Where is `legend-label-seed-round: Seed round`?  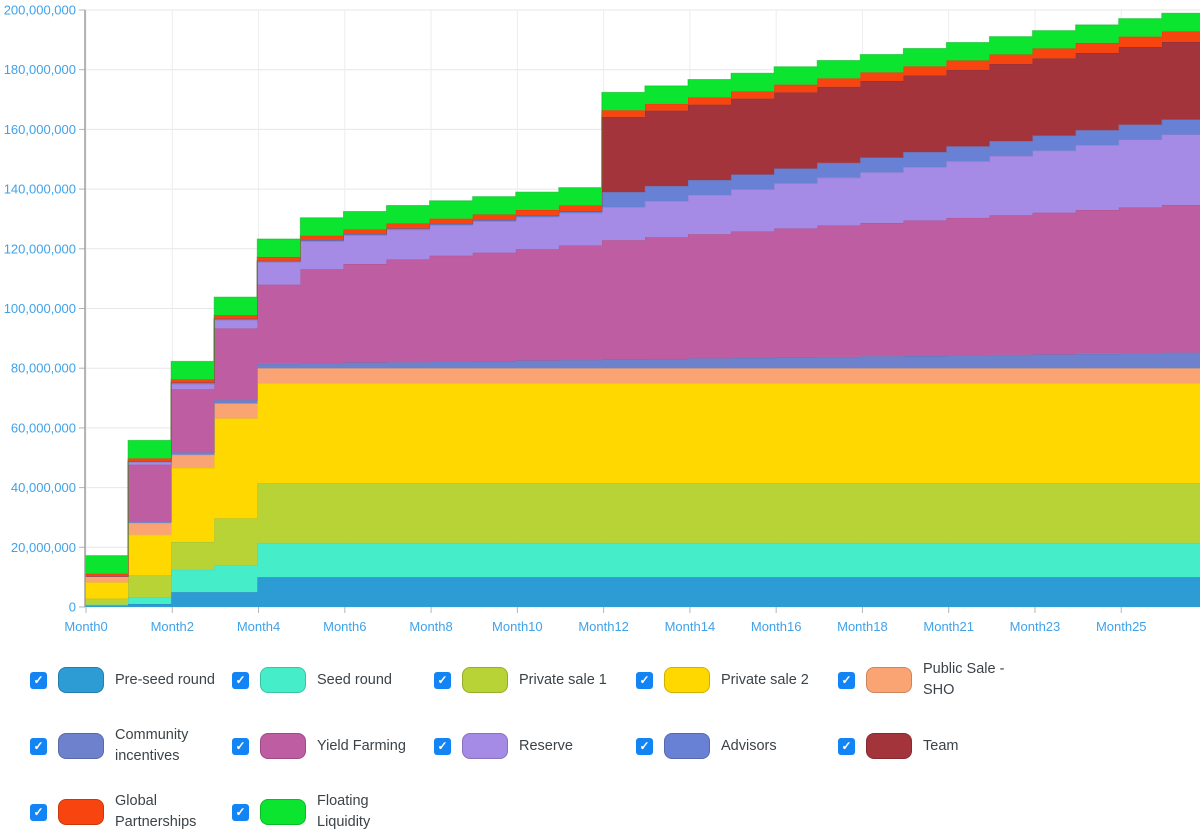
legend-label-seed-round: Seed round is located at coordinates (354, 679).